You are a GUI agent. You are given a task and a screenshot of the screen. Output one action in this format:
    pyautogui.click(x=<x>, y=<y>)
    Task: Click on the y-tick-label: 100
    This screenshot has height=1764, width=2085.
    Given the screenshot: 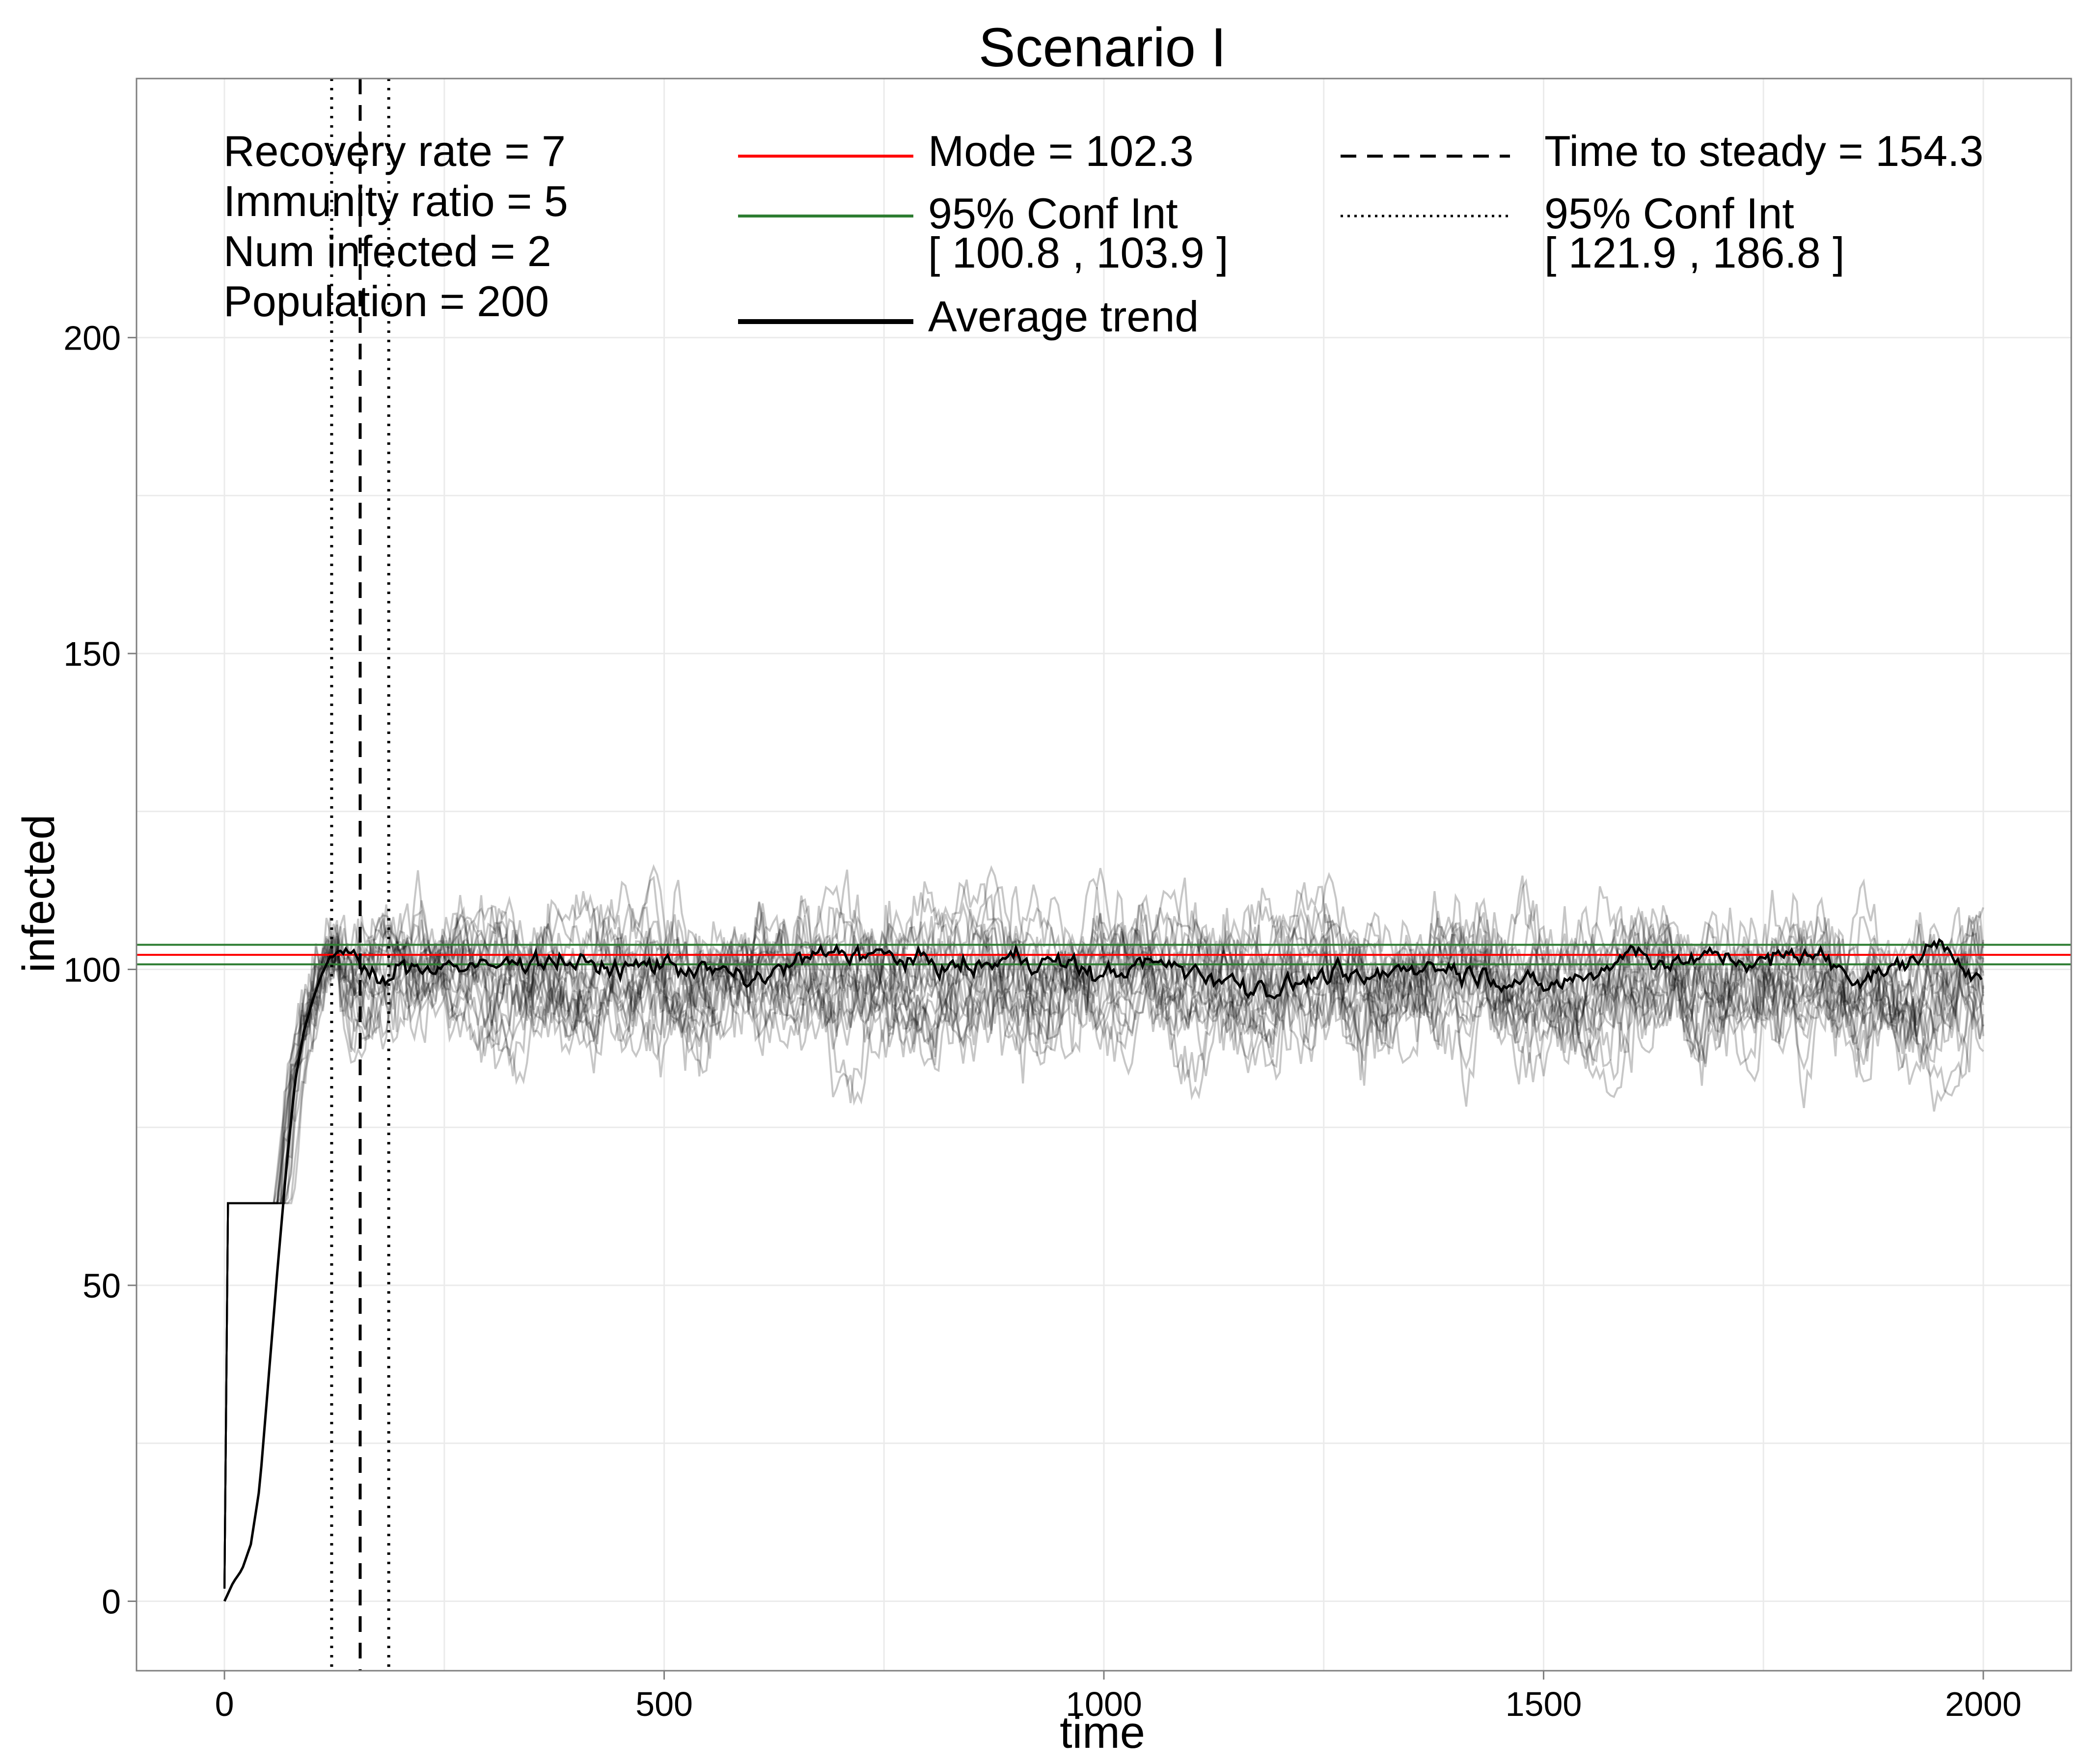 What is the action you would take?
    pyautogui.click(x=92, y=970)
    